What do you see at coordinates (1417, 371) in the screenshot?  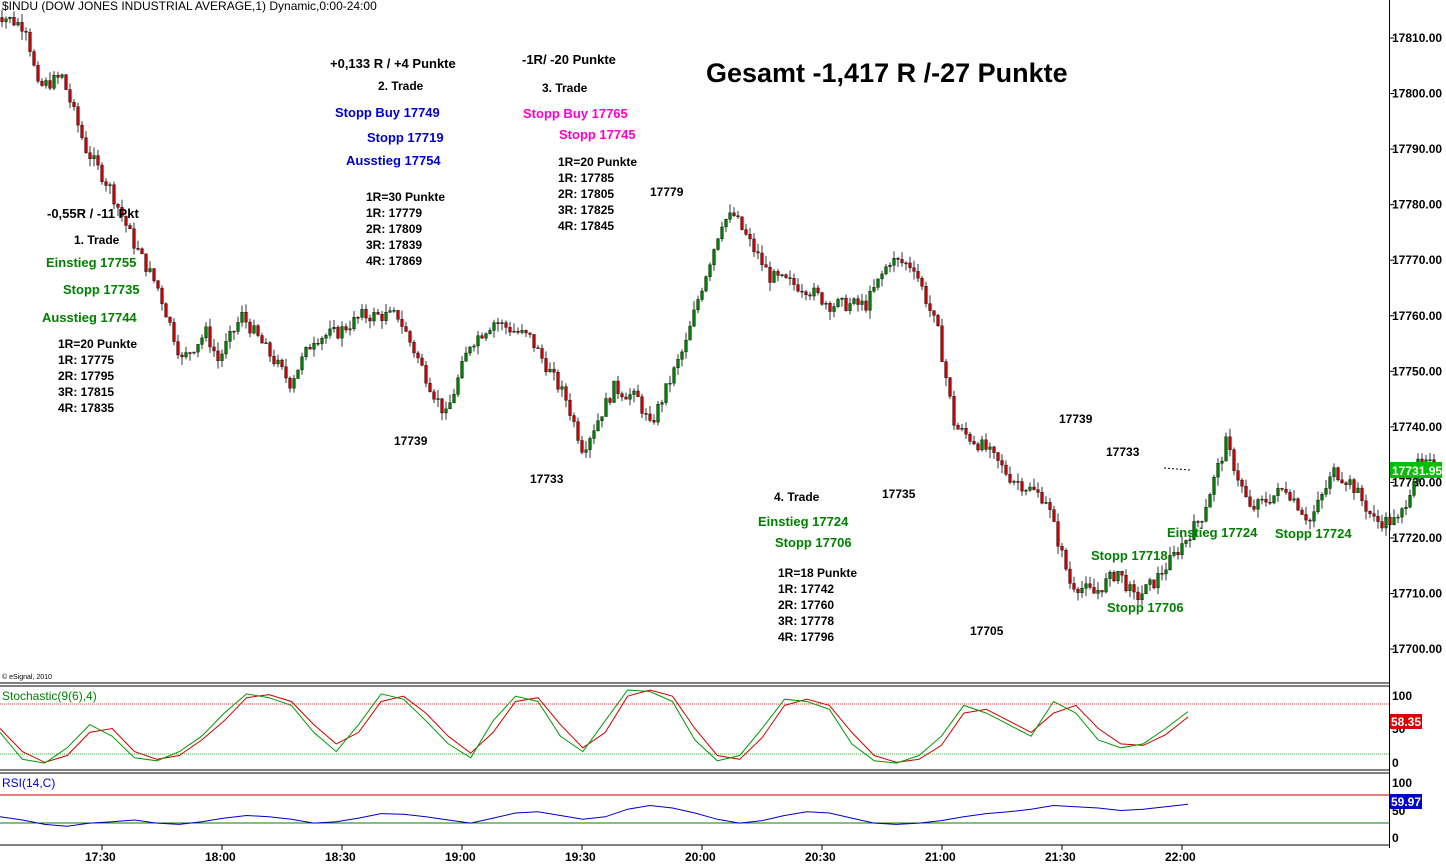 I see `y-tick-label: 17750.00` at bounding box center [1417, 371].